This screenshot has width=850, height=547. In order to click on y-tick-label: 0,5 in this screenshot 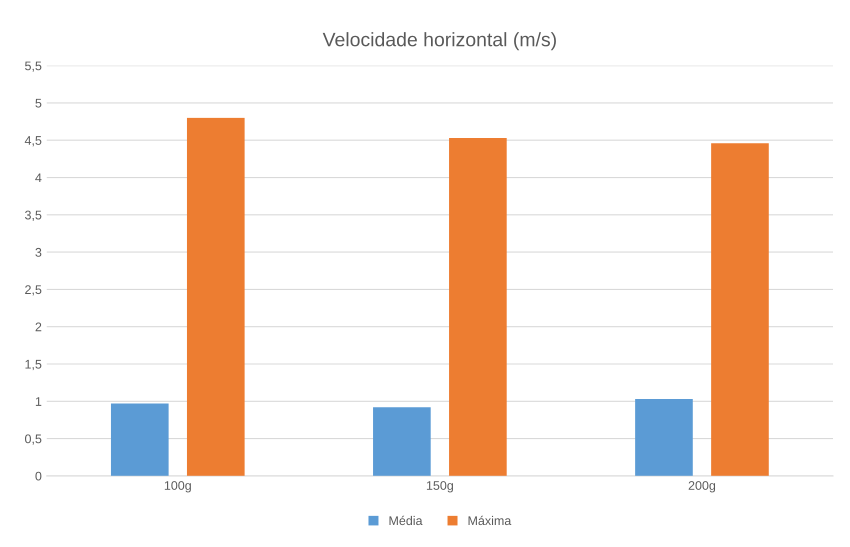, I will do `click(33, 439)`.